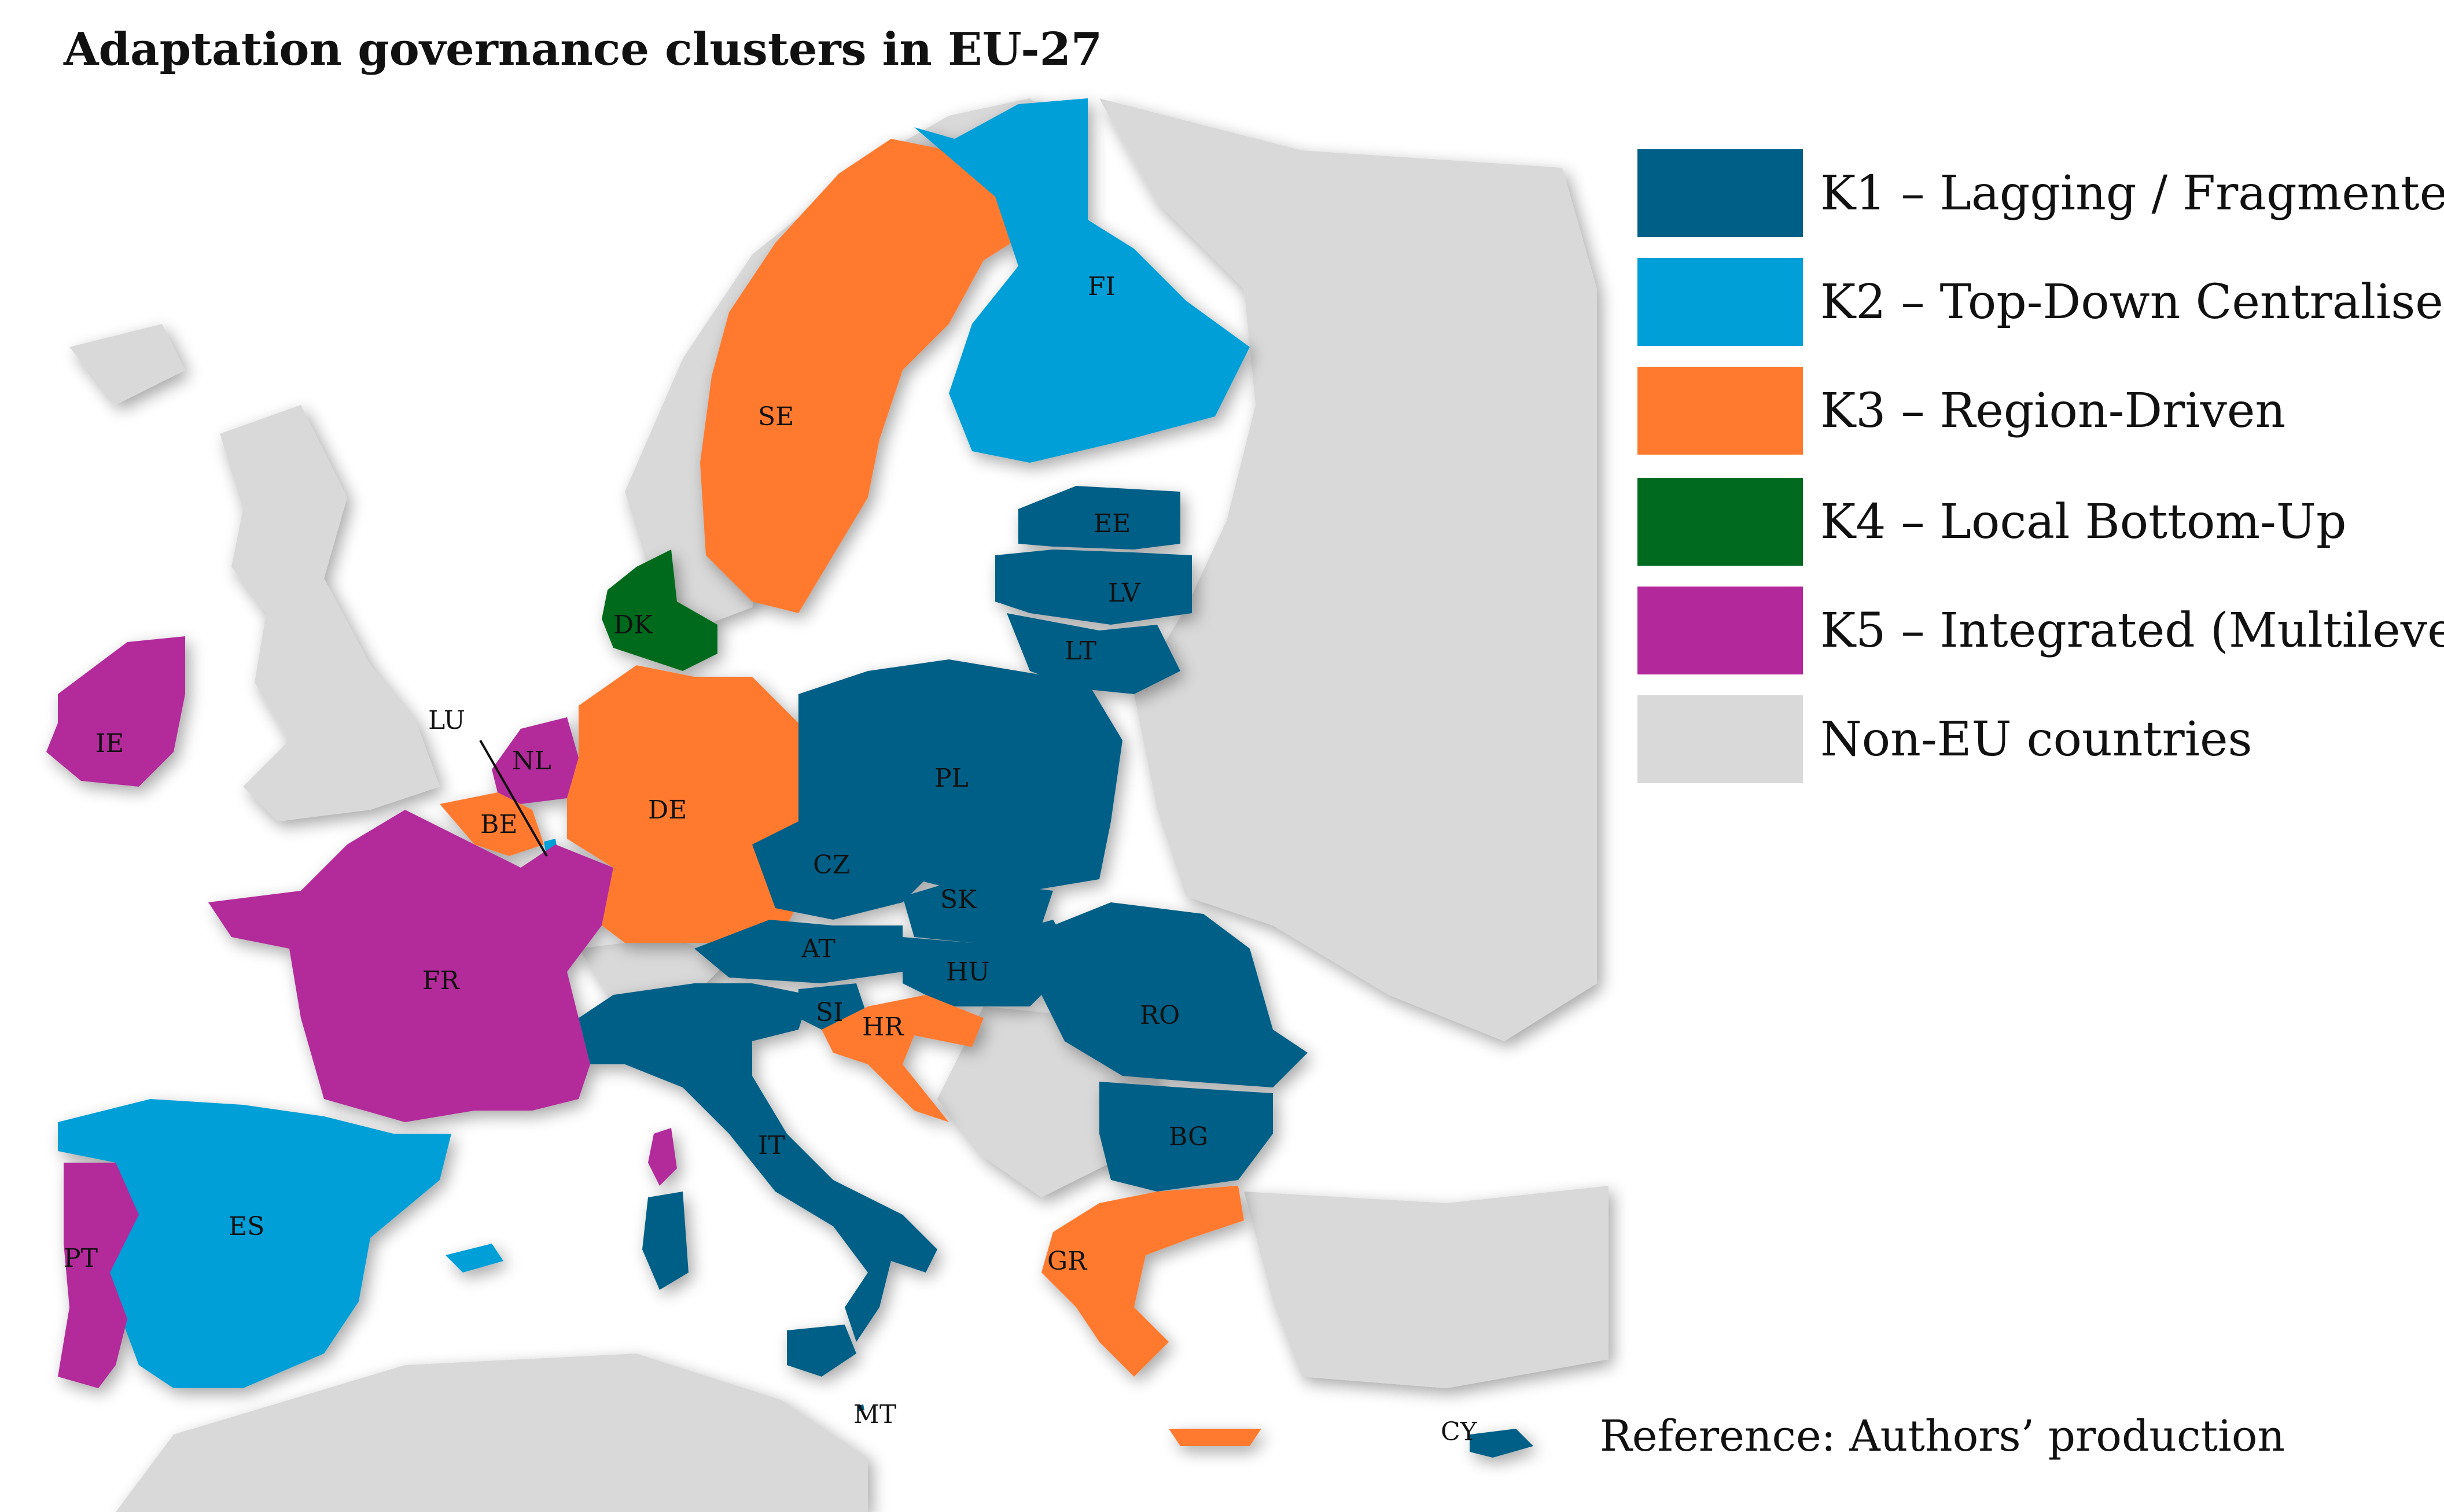  I want to click on country-ES, so click(254, 1243).